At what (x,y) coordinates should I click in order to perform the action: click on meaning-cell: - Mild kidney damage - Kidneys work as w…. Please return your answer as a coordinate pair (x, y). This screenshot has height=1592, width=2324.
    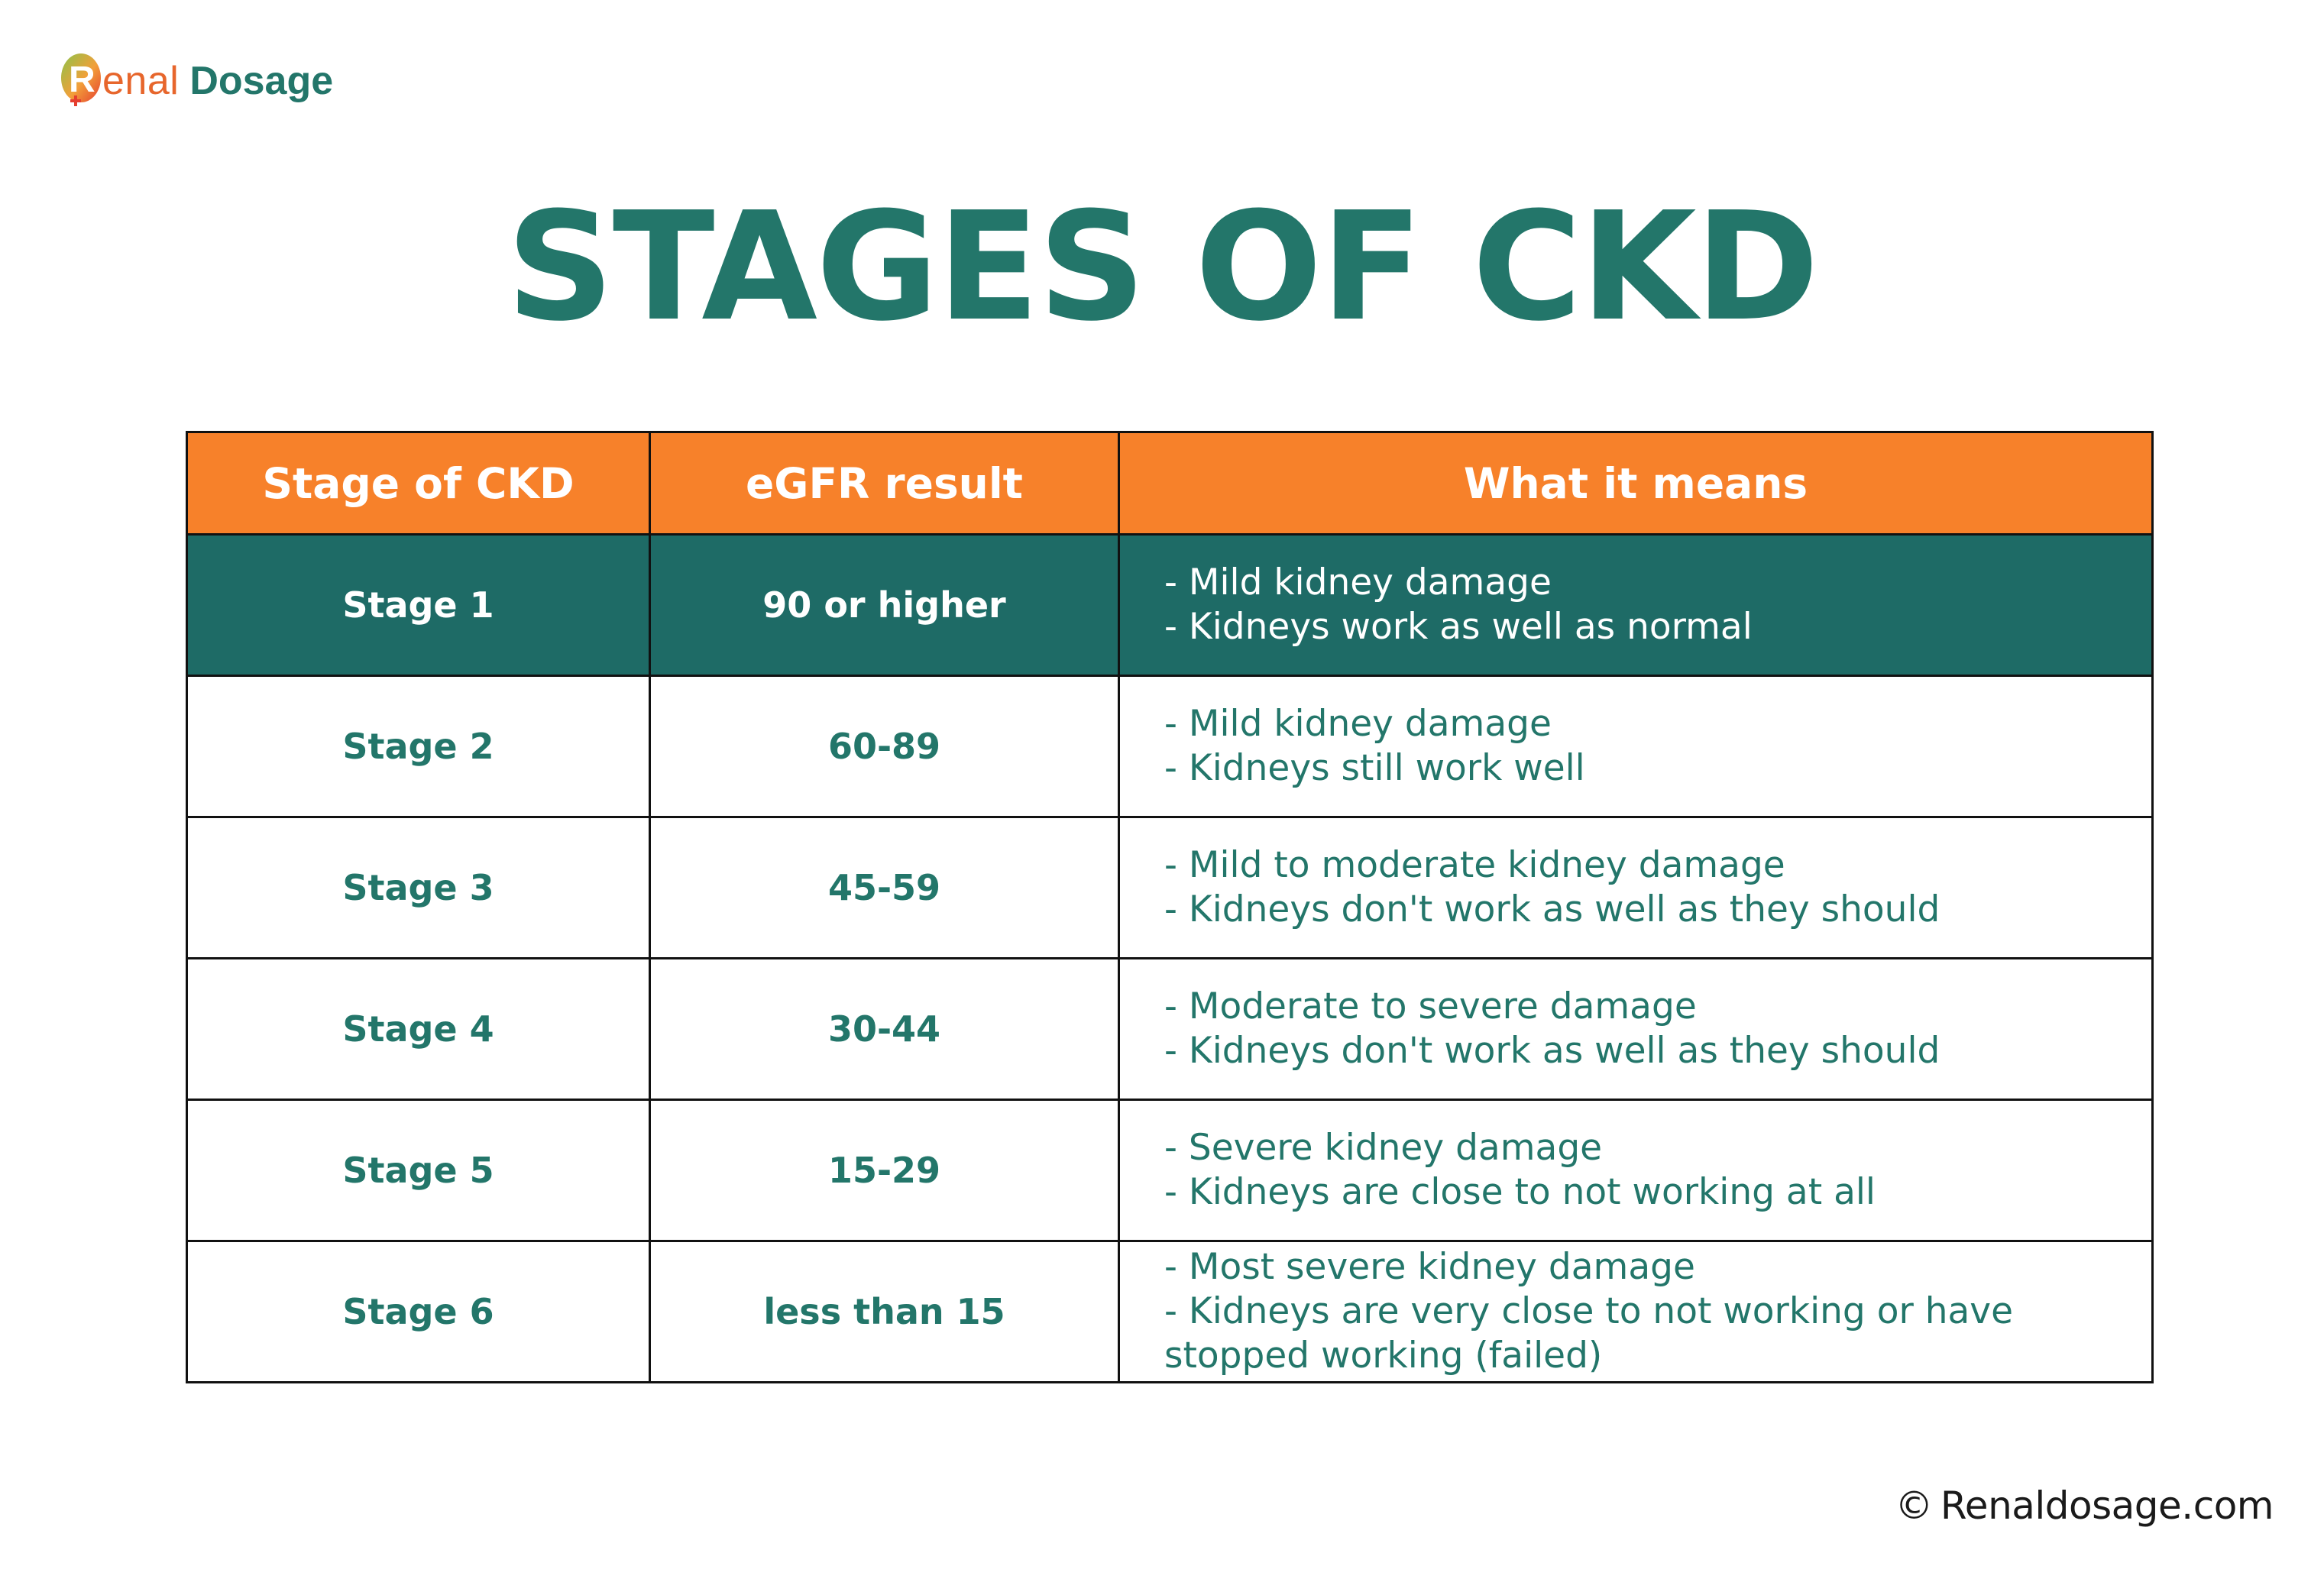
    Looking at the image, I should click on (1636, 605).